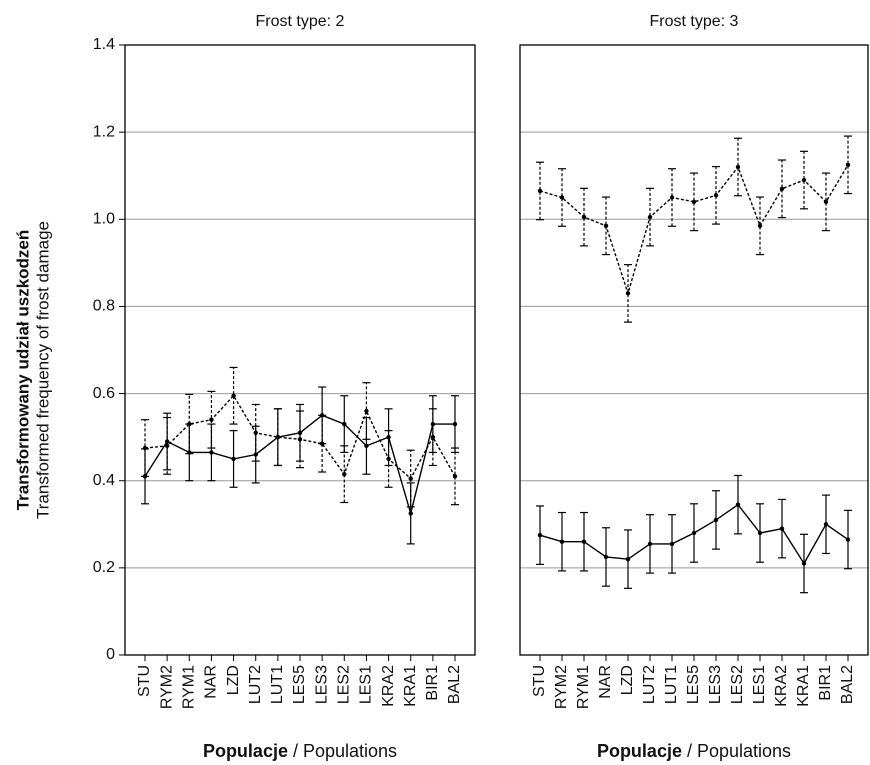 The image size is (870, 765). What do you see at coordinates (715, 684) in the screenshot?
I see `x-tick-label: LES3` at bounding box center [715, 684].